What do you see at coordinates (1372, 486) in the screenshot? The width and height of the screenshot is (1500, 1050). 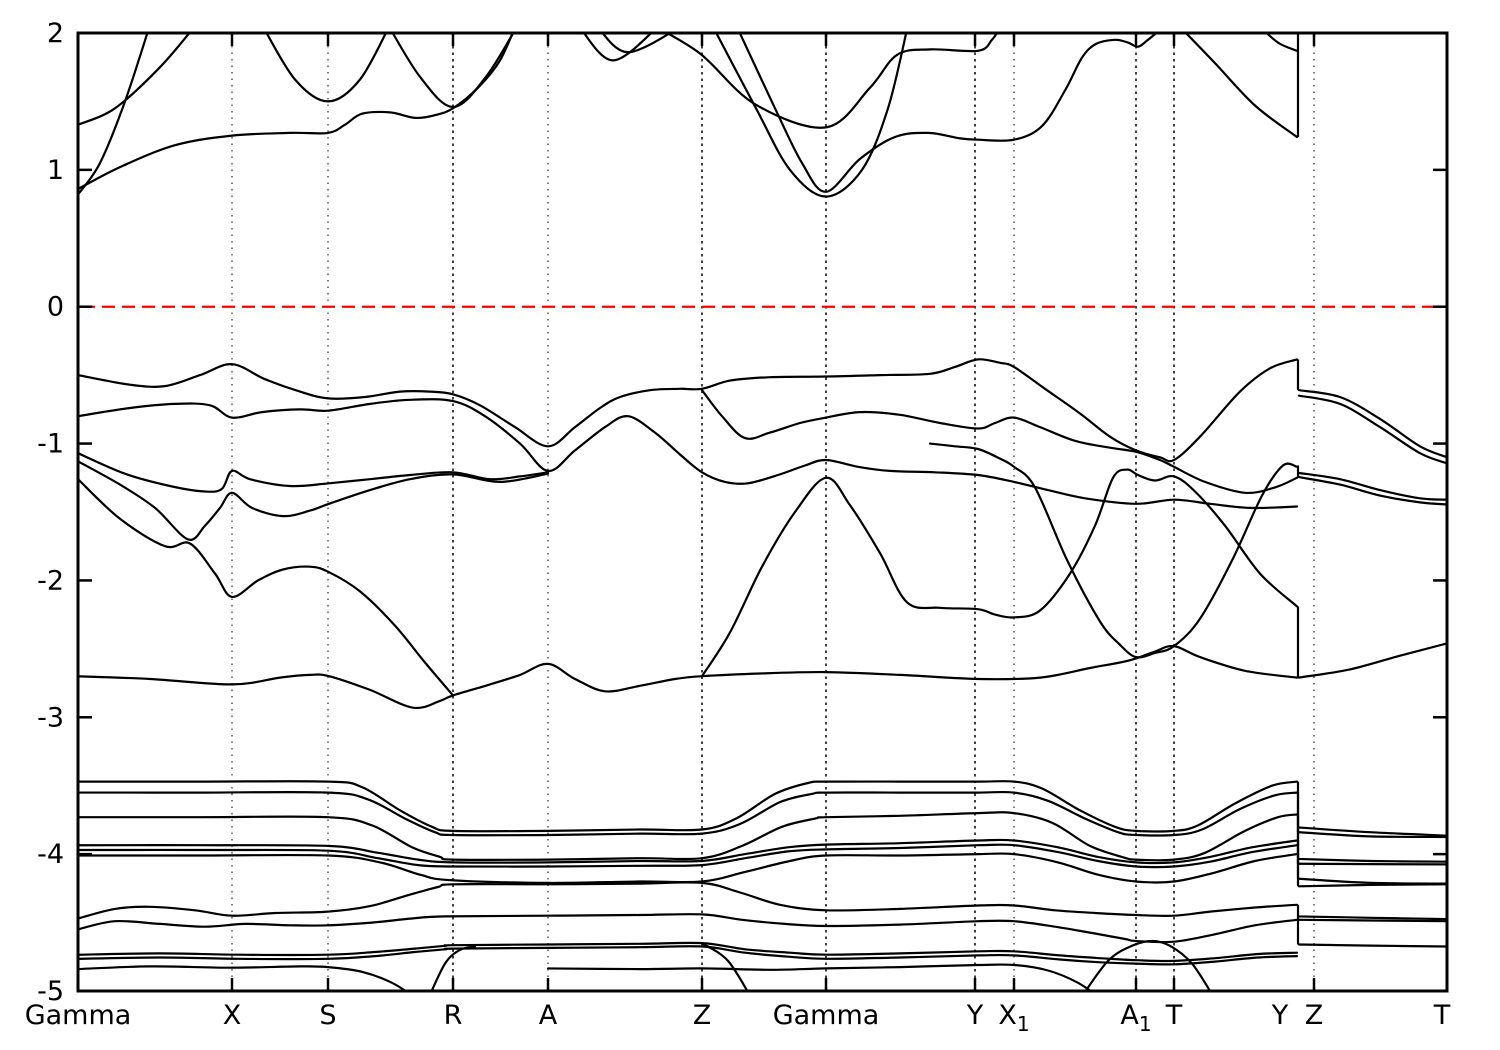 I see `band-val-4-p2-a` at bounding box center [1372, 486].